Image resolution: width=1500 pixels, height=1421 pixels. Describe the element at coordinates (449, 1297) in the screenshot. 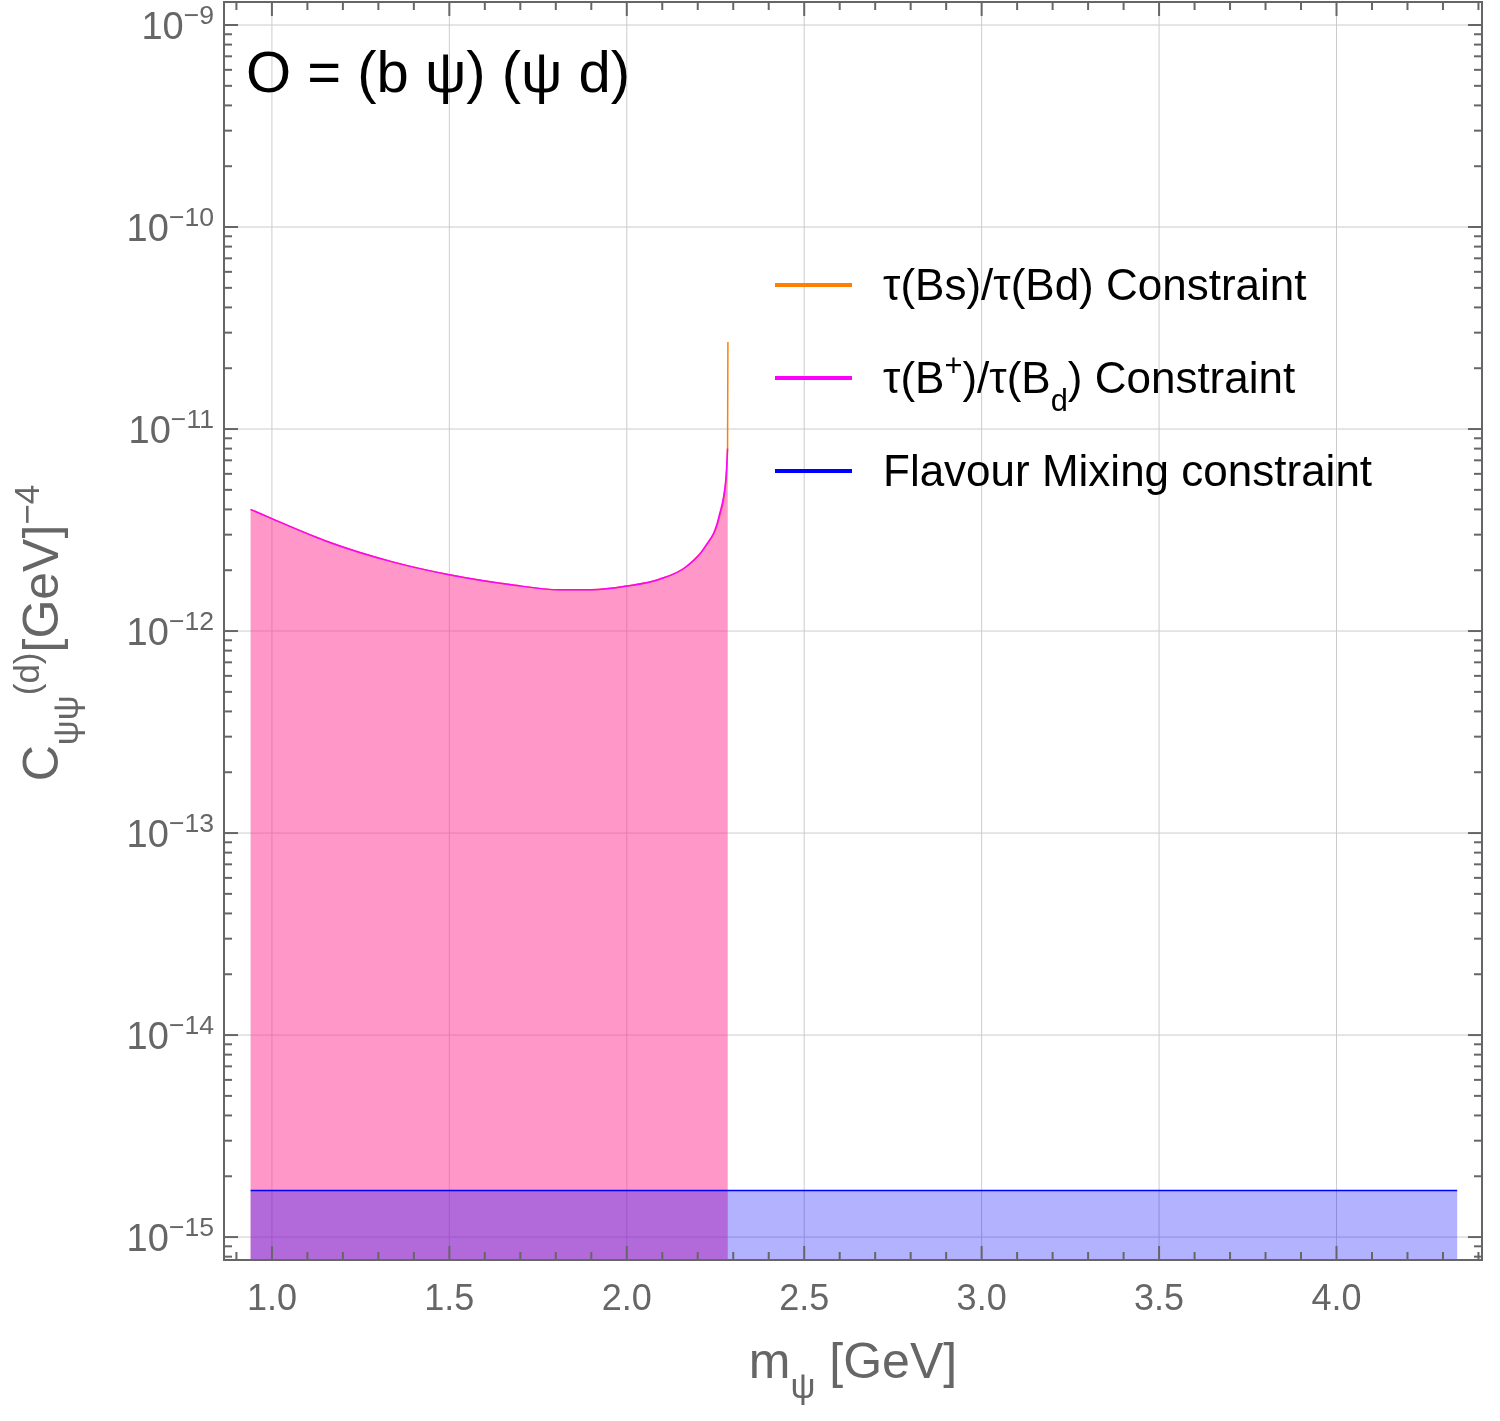

I see `x-tick-label: 1.5` at that location.